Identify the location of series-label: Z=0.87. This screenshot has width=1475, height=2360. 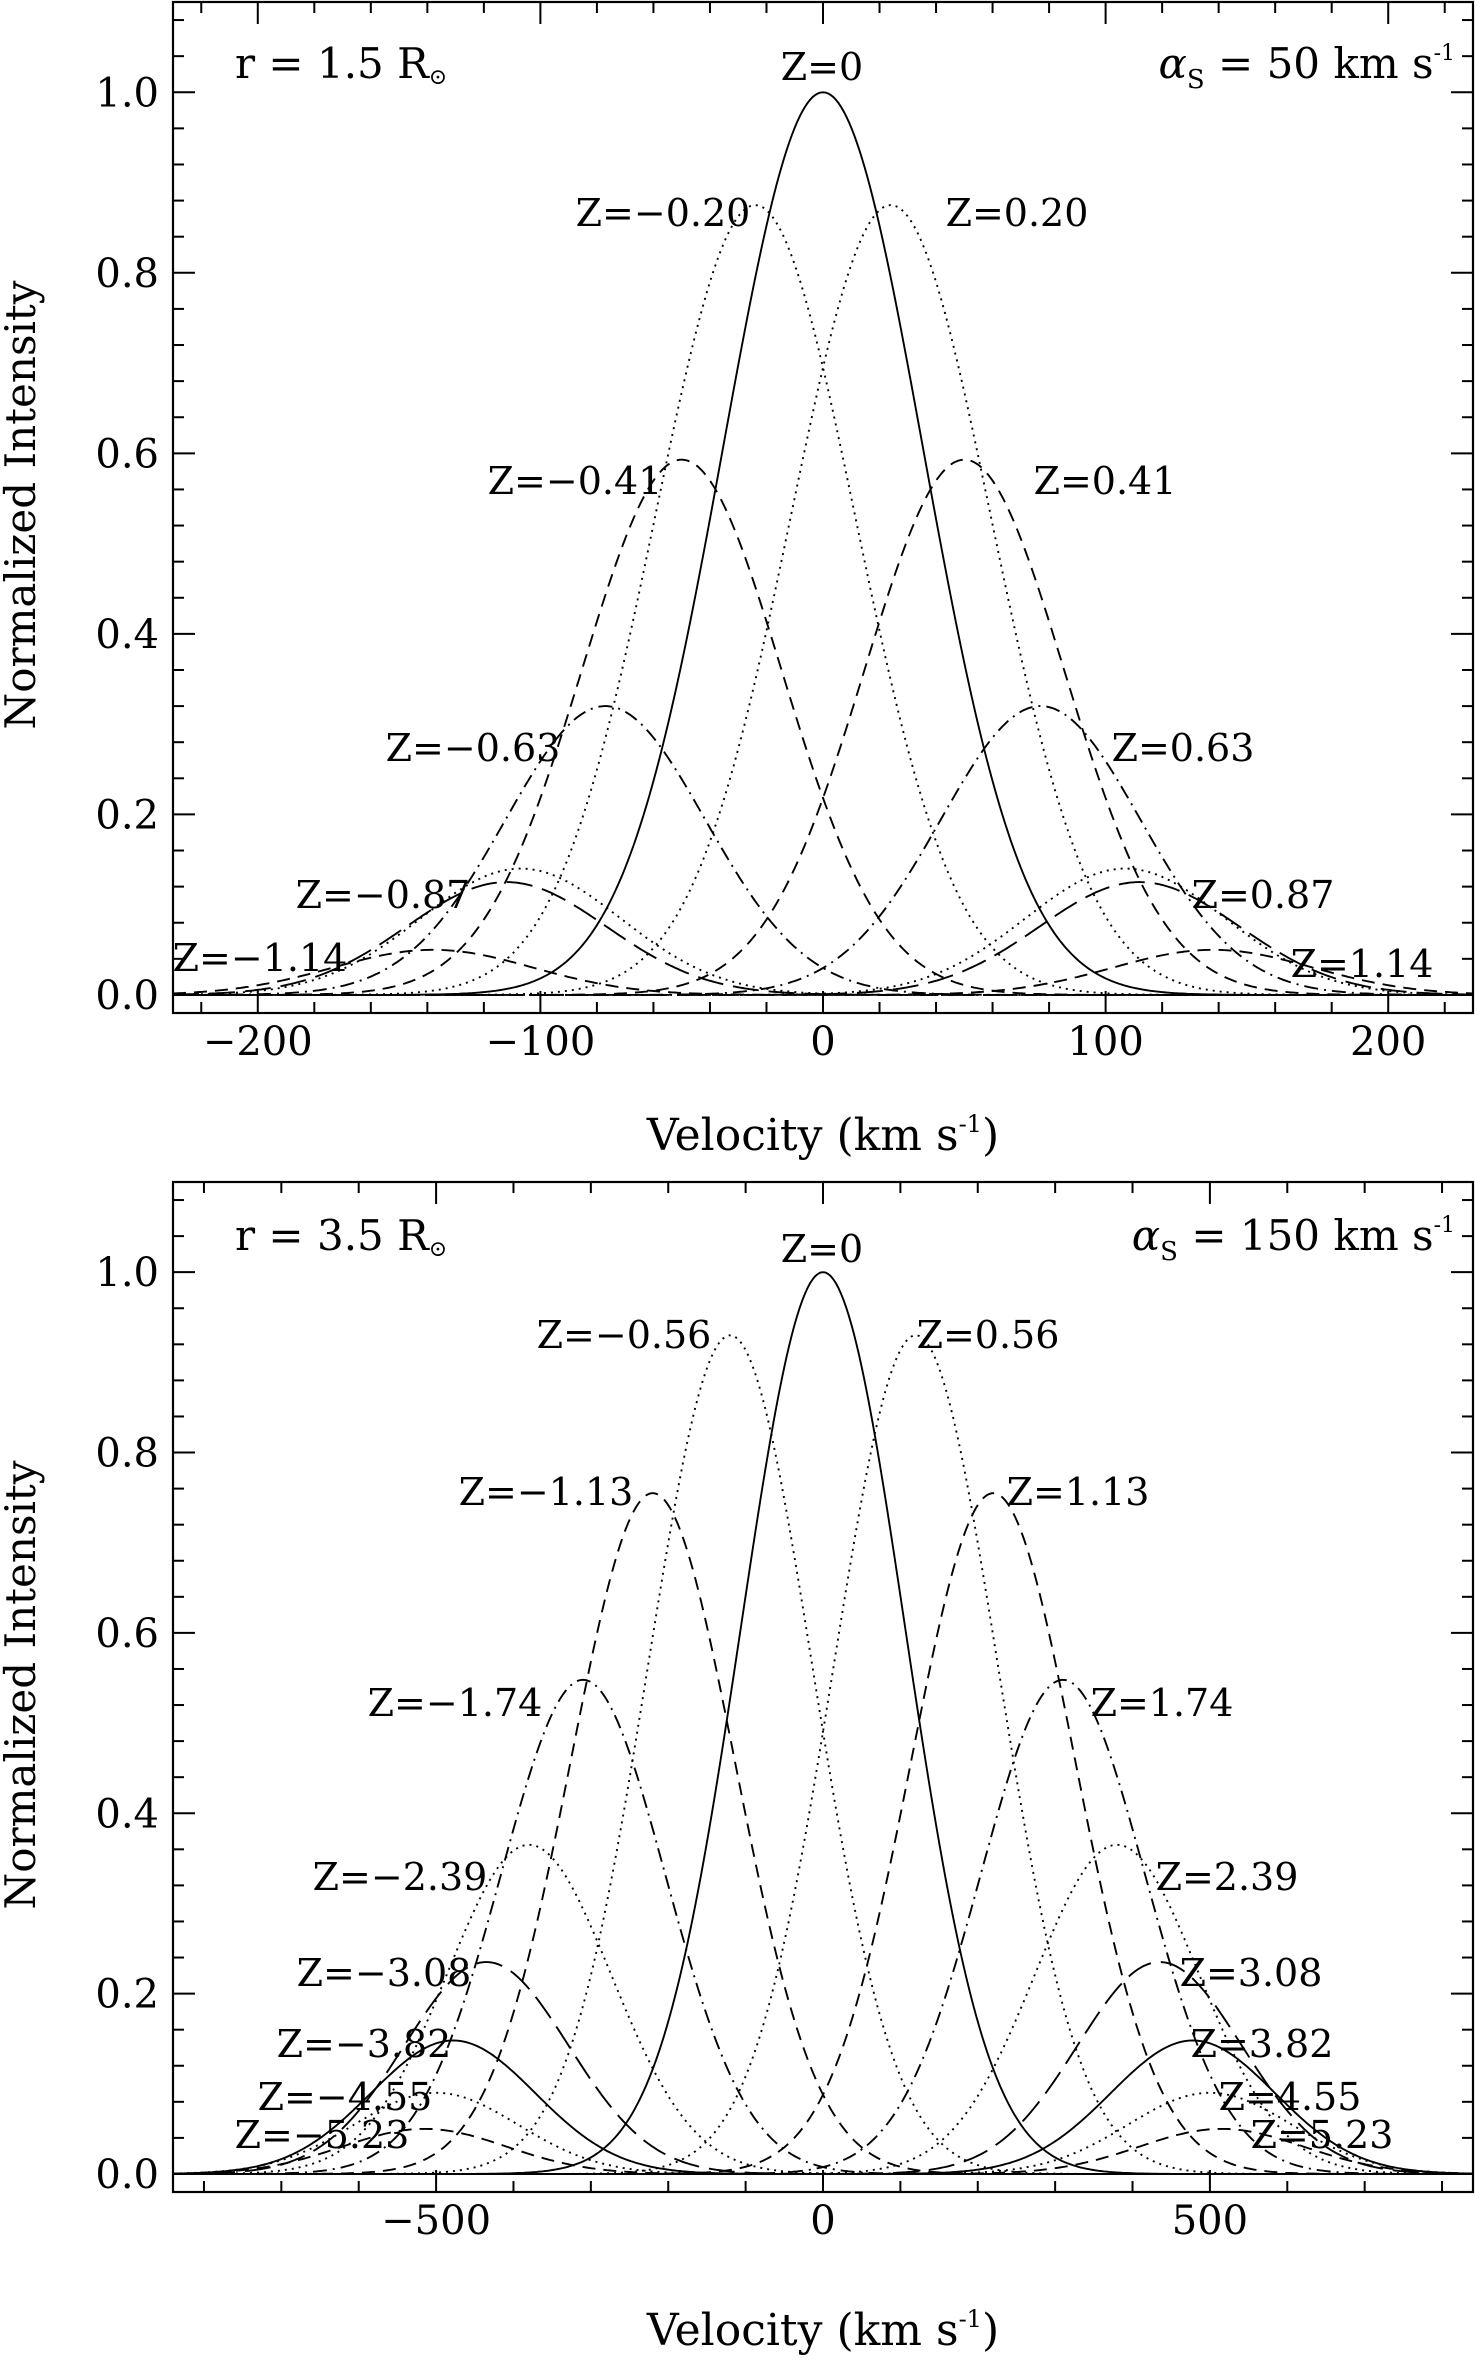
(1263, 895).